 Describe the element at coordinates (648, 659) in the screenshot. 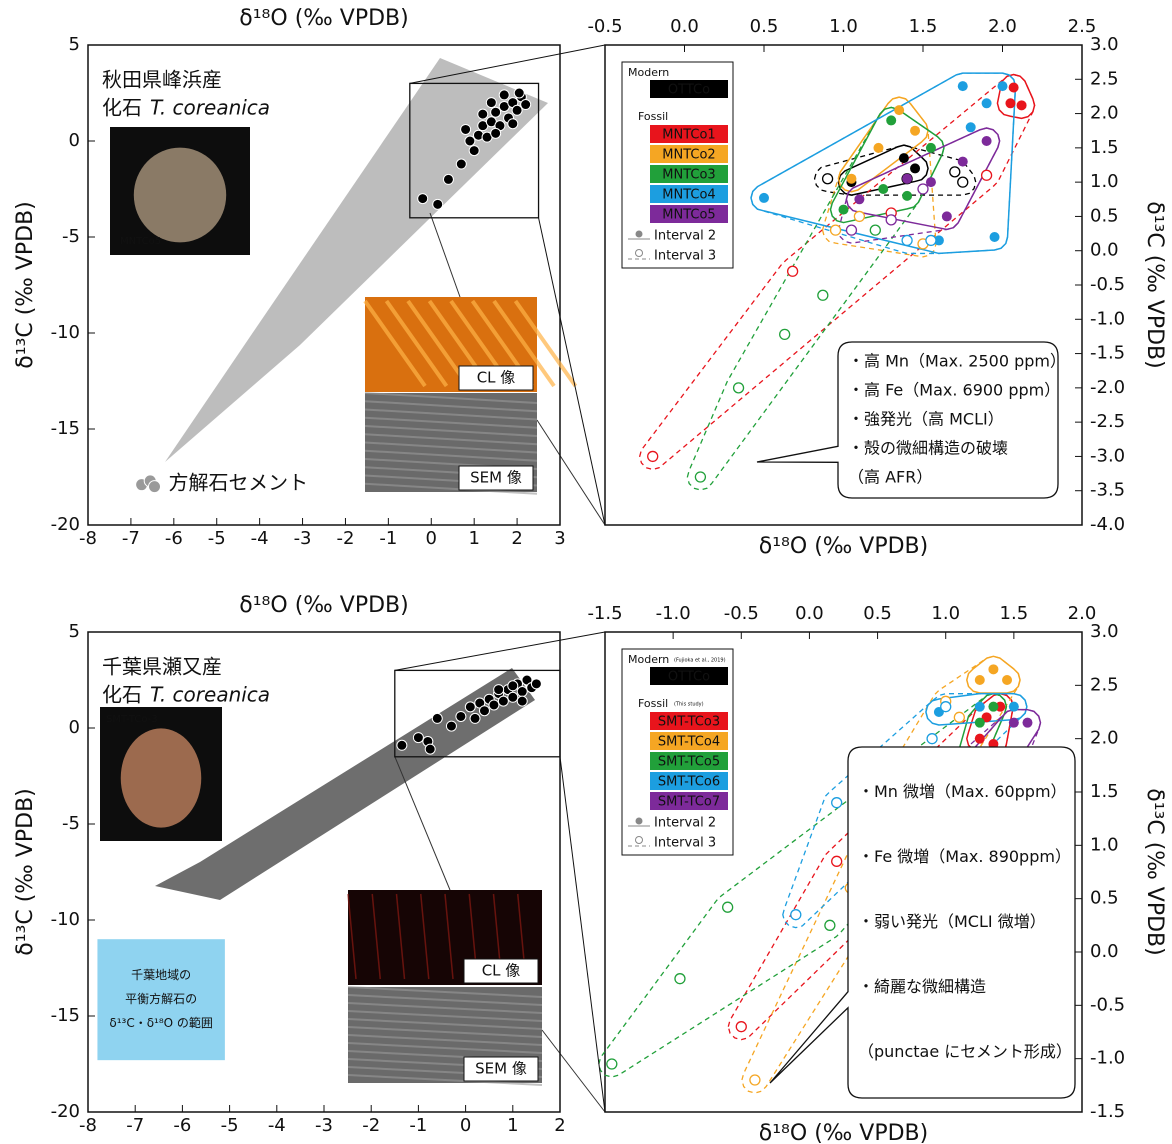

I see `legend-group: Modern` at that location.